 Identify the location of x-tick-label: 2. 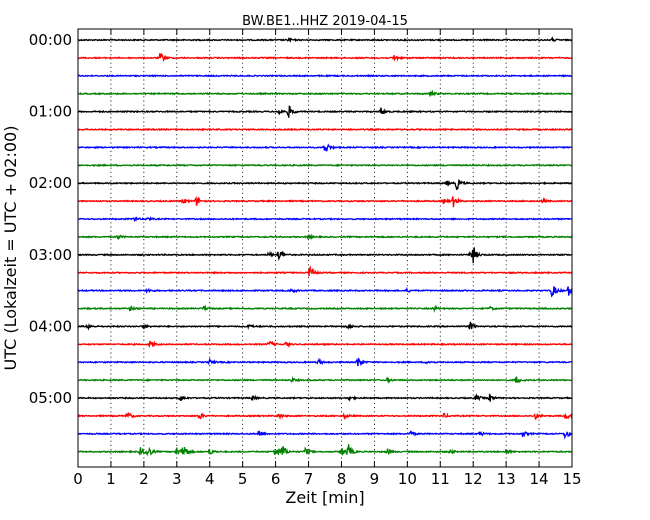
(144, 479).